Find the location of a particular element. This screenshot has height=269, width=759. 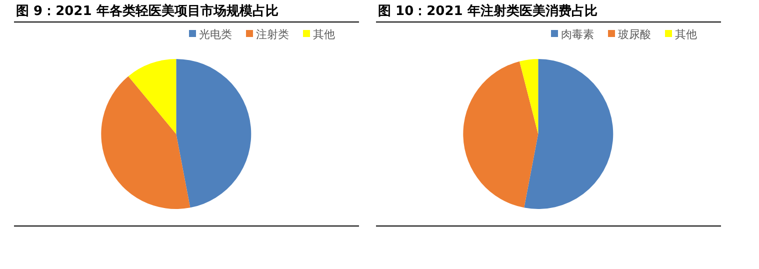

chart-title: 图 9：2021 年各类轻医美项目市场规模占比 is located at coordinates (147, 11).